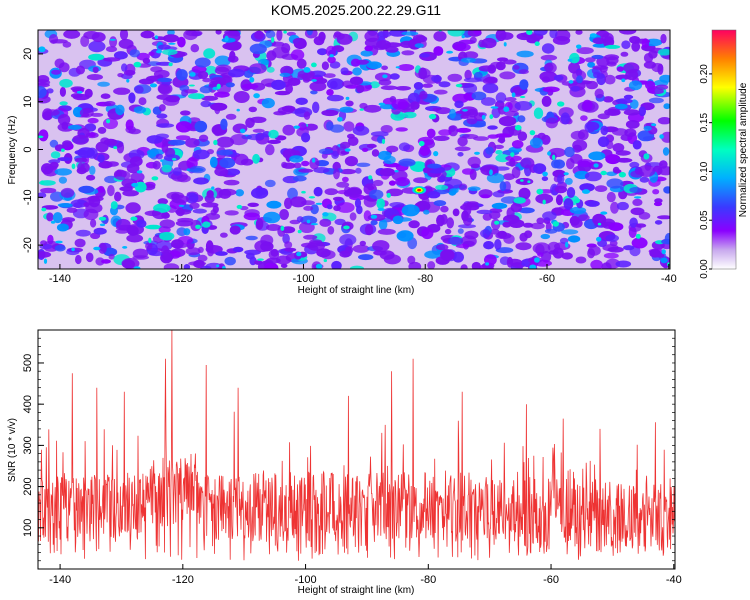  What do you see at coordinates (551, 580) in the screenshot?
I see `snr-x-tick-label-4: -60` at bounding box center [551, 580].